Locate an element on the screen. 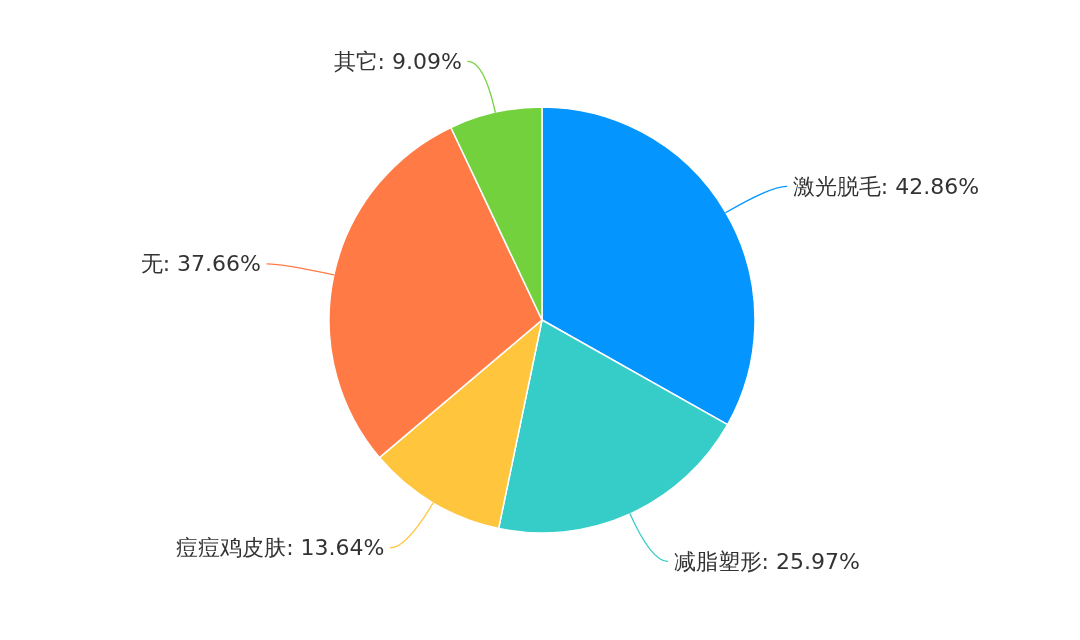  slice-label: 减脂塑形: 25.97% is located at coordinates (766, 561).